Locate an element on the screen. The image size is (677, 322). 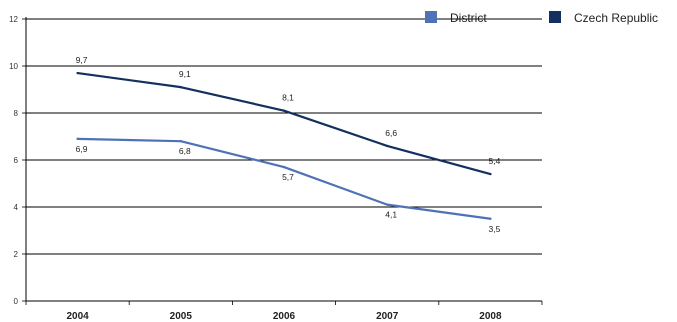
x-tick-label-2005: 2005 is located at coordinates (181, 316).